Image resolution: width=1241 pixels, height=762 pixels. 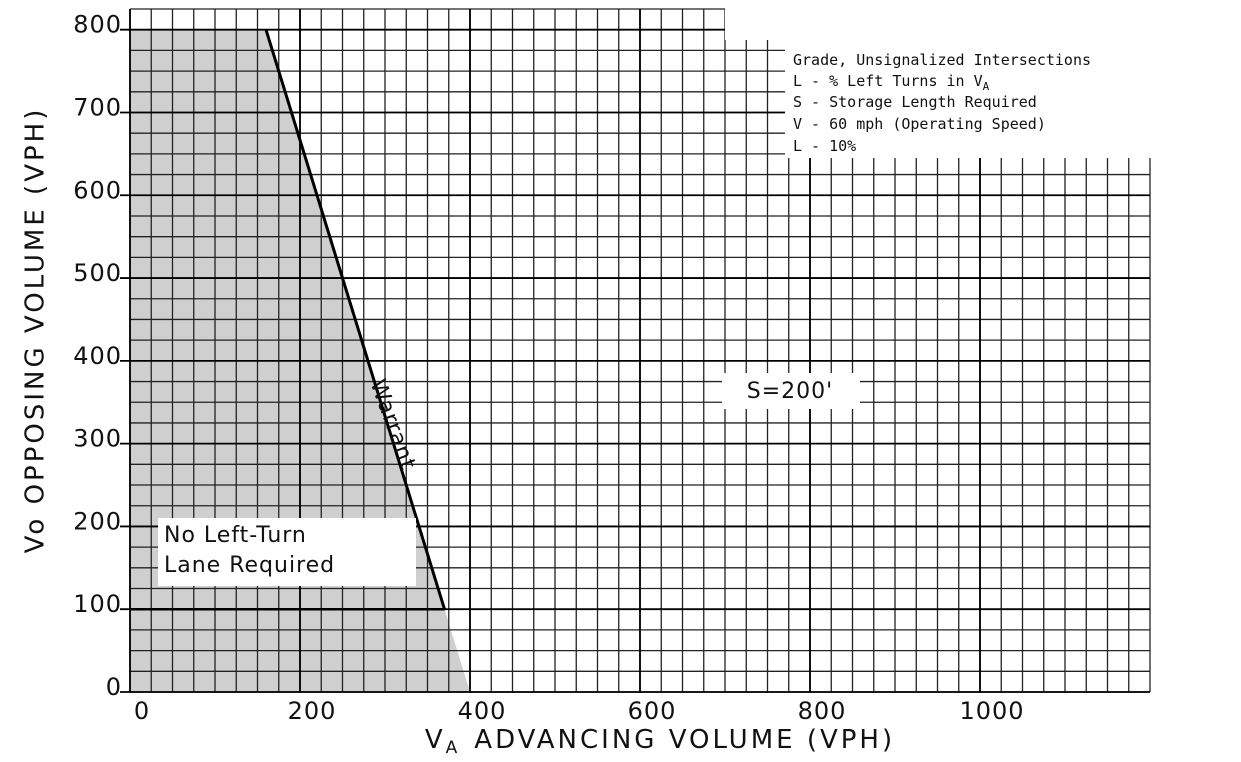 What do you see at coordinates (755, 20) in the screenshot?
I see `top-clear` at bounding box center [755, 20].